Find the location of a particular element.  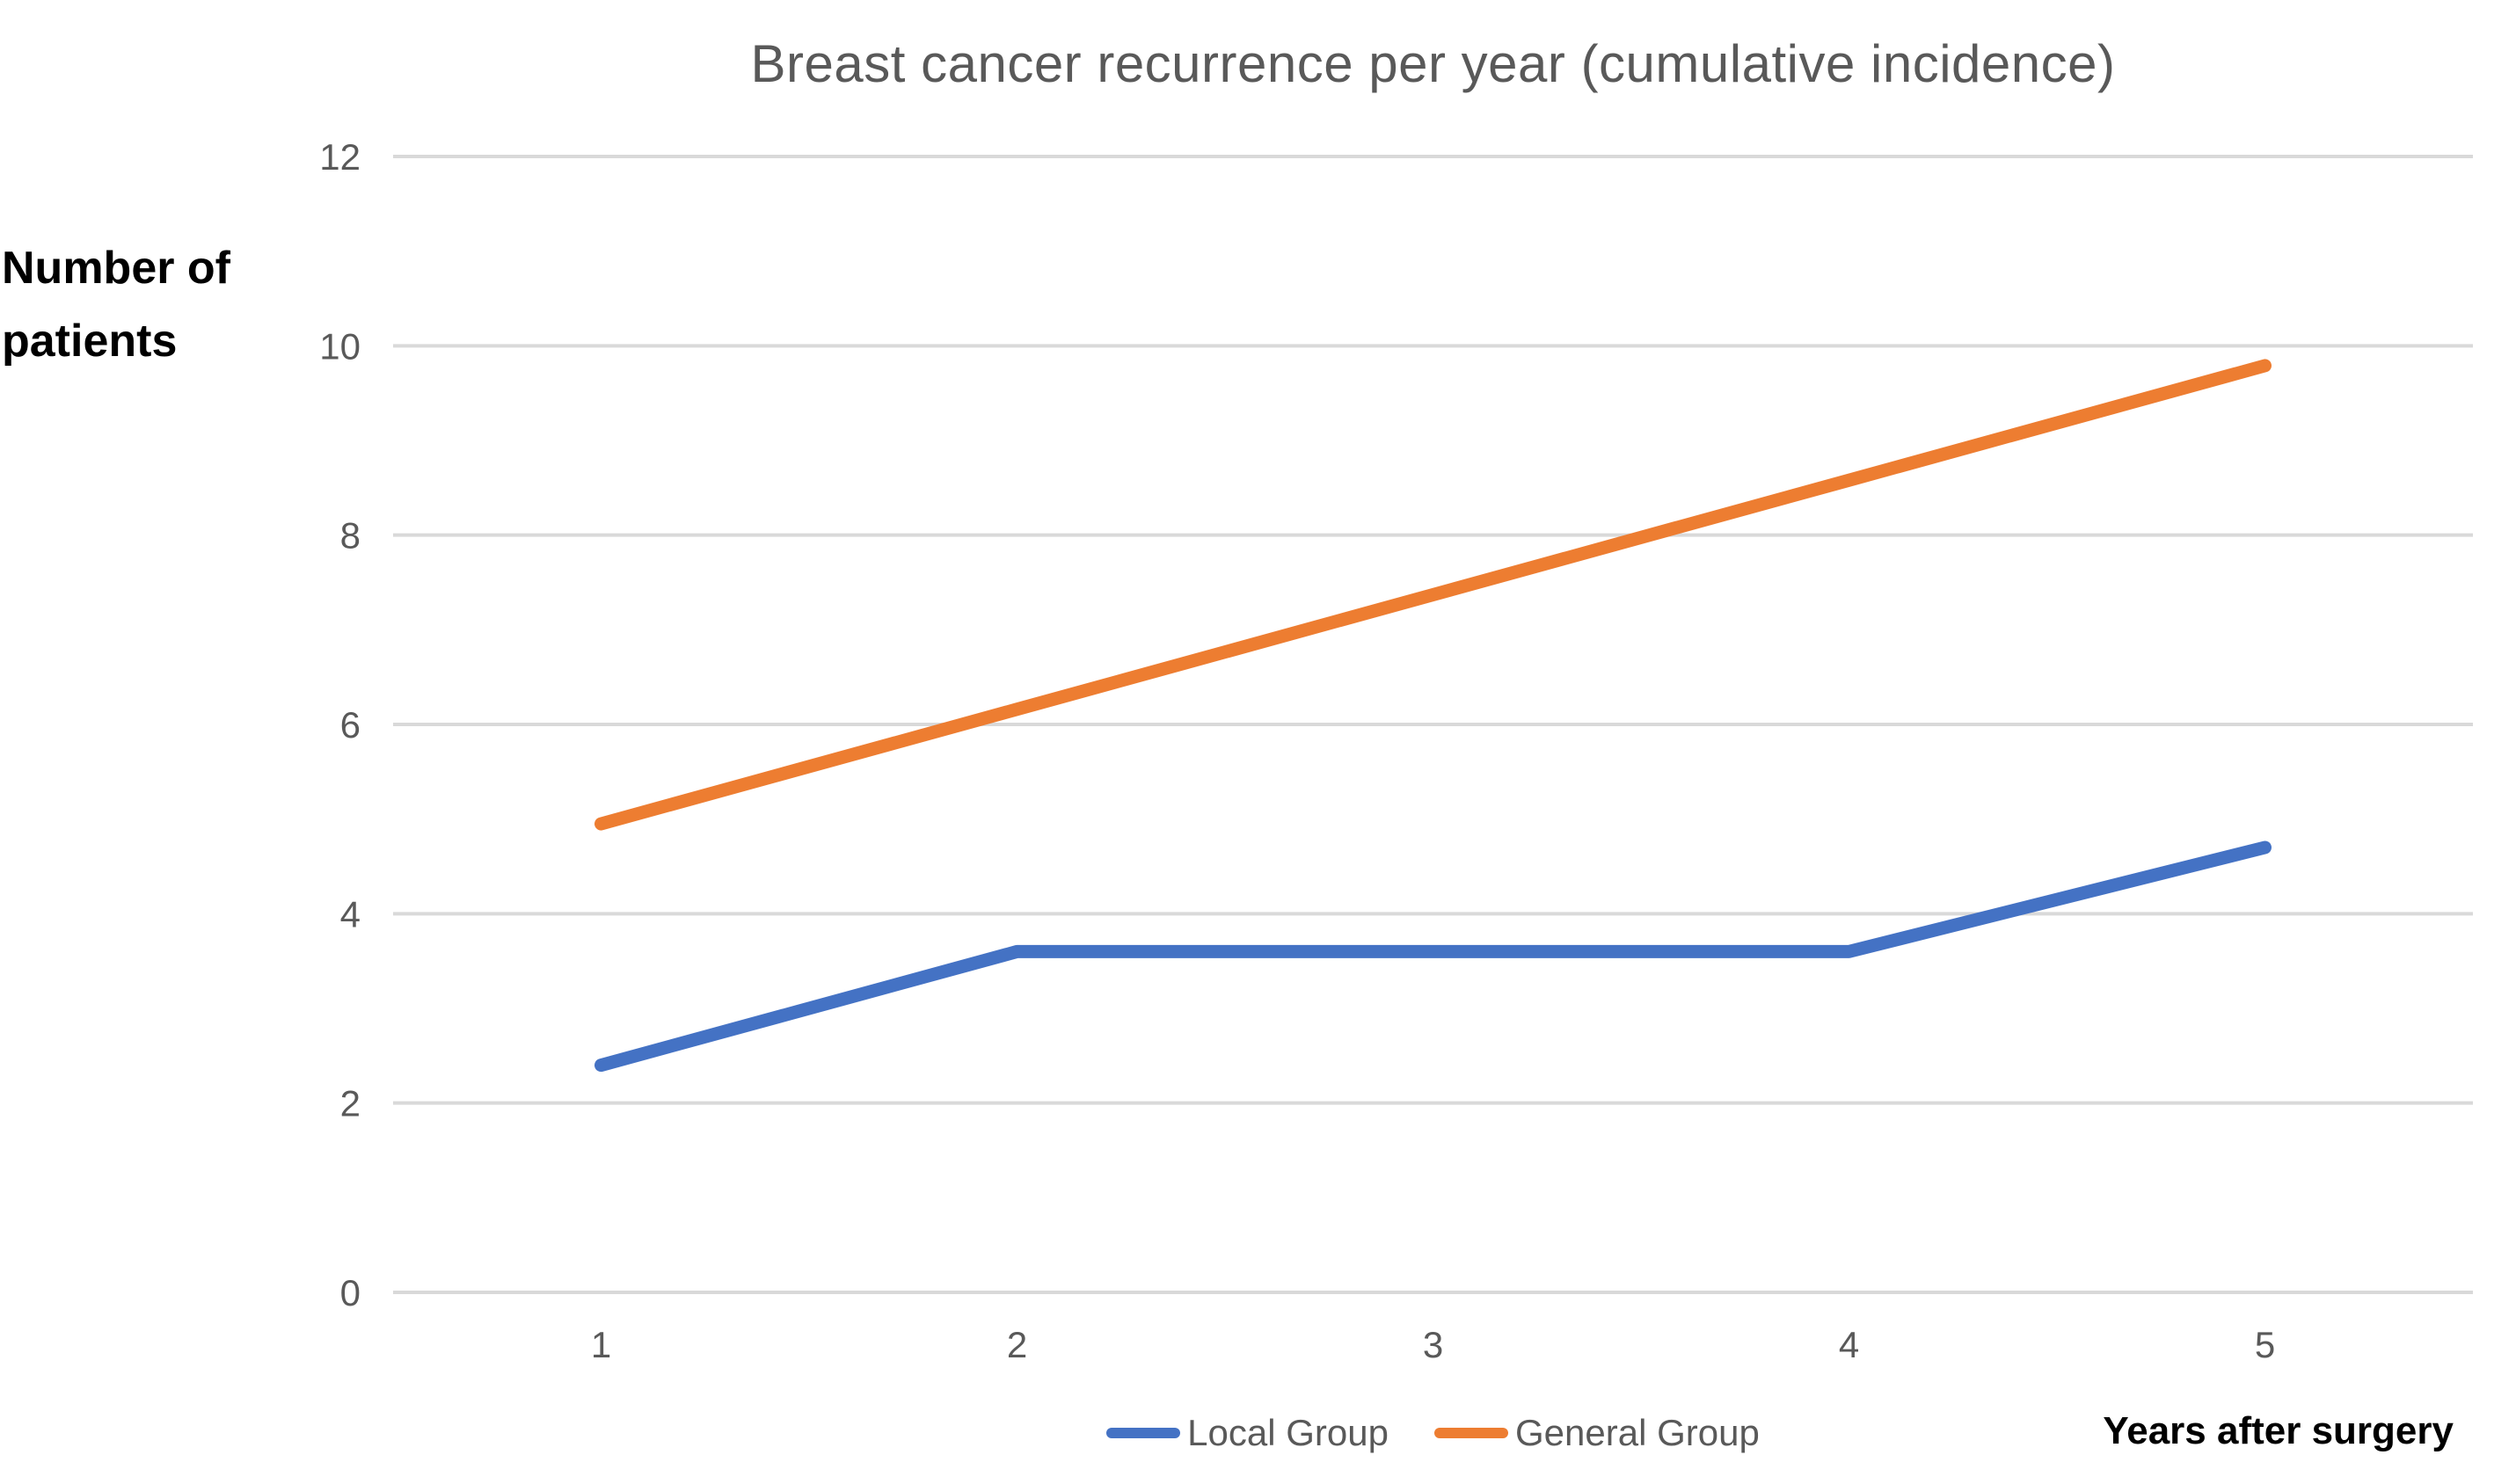

x-axis-title: Years after surgery is located at coordinates (2278, 1431).